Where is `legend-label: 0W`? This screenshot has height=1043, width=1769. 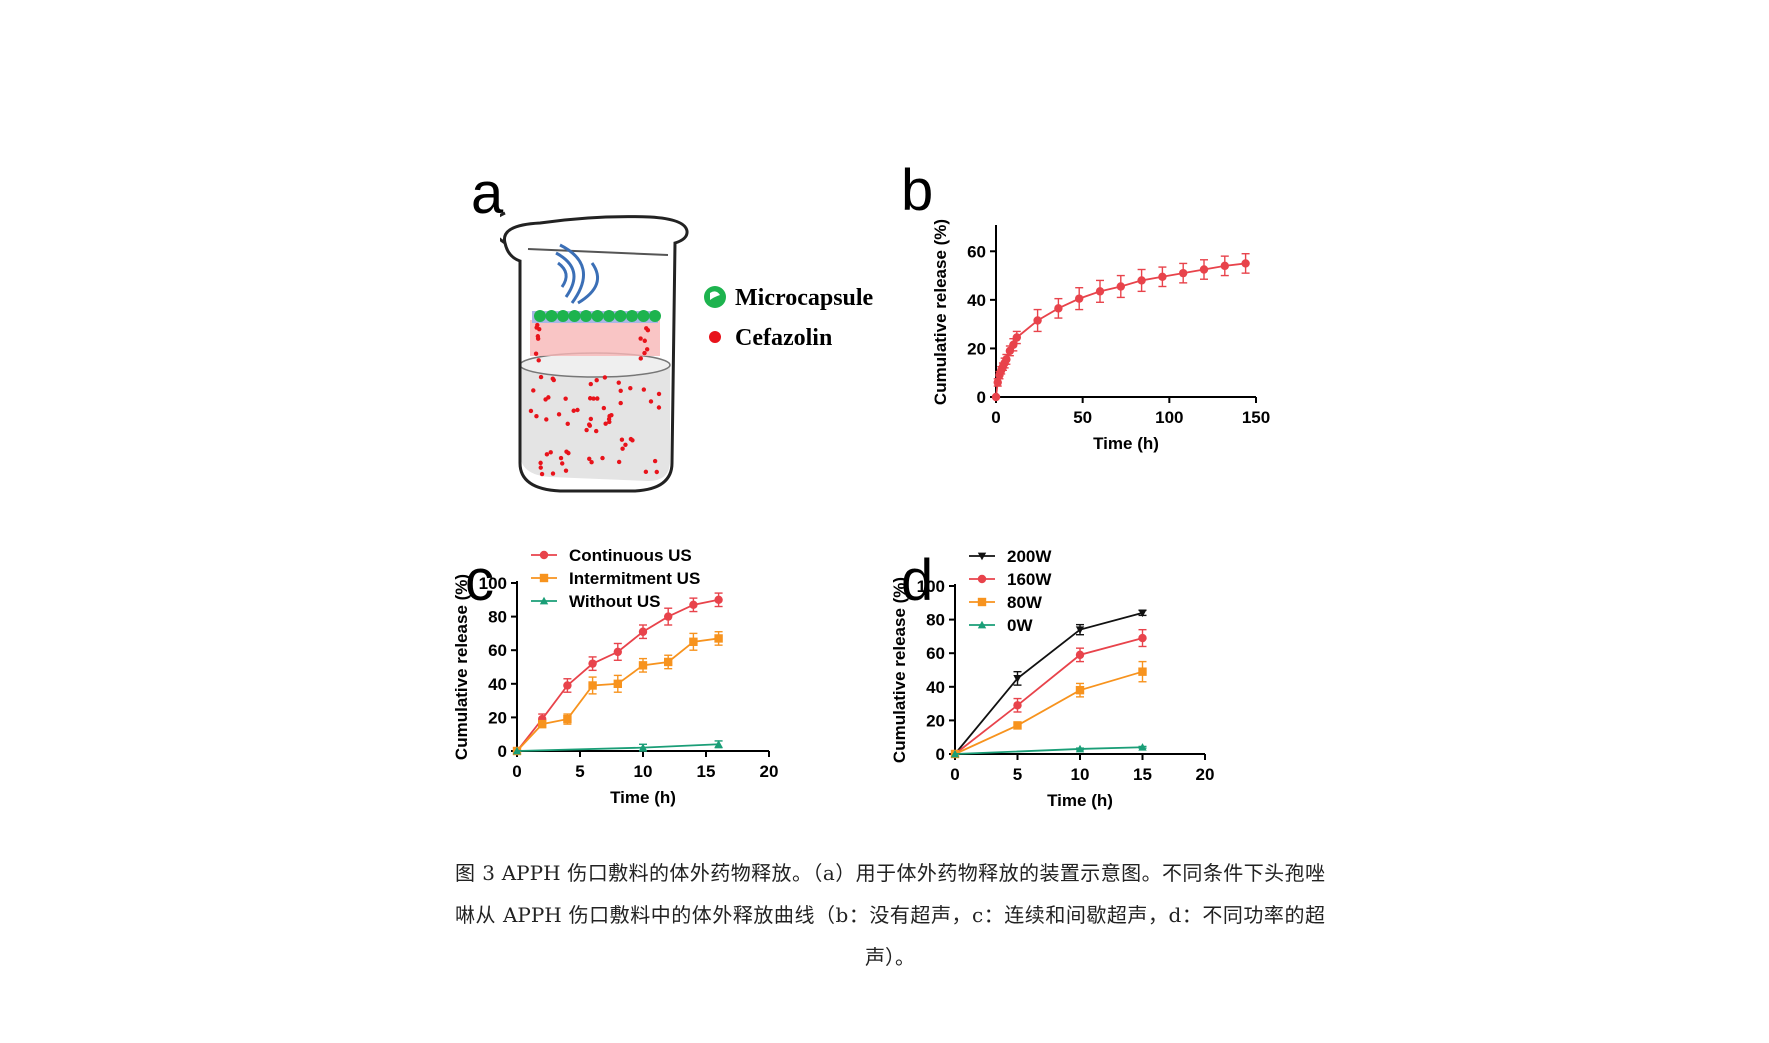 legend-label: 0W is located at coordinates (1020, 625).